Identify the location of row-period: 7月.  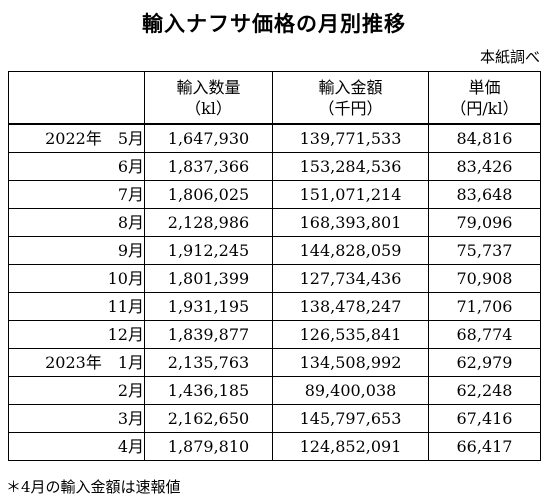
(76, 194).